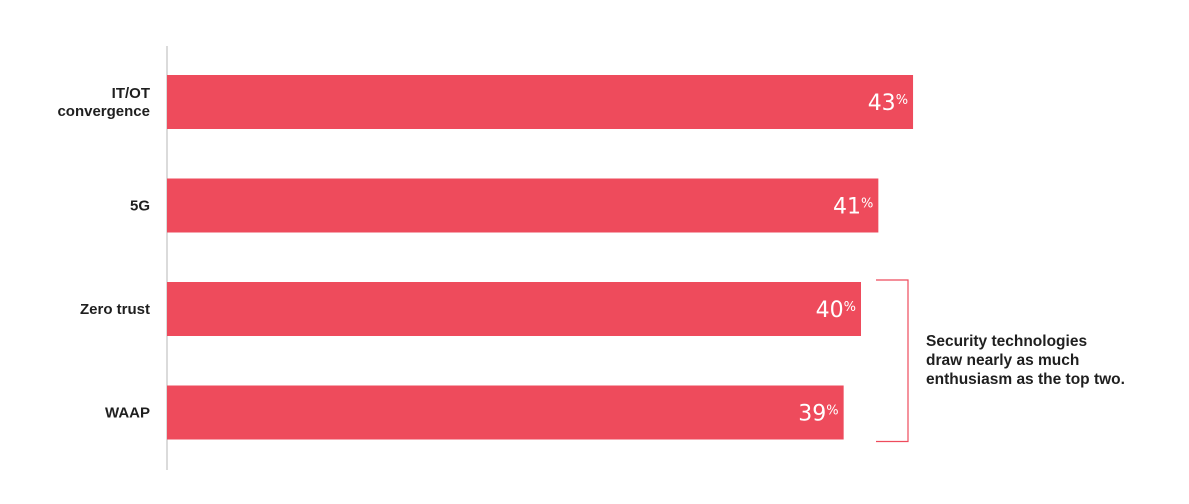 The image size is (1189, 504). What do you see at coordinates (892, 361) in the screenshot?
I see `annotation-bracket` at bounding box center [892, 361].